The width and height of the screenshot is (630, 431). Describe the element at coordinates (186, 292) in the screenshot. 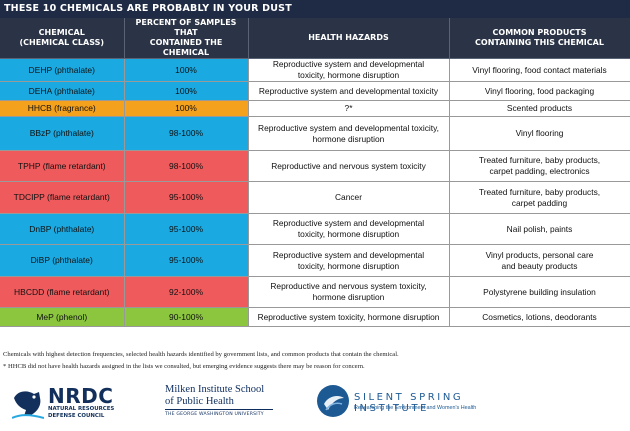

I see `cell-percent: 92-100%` at that location.